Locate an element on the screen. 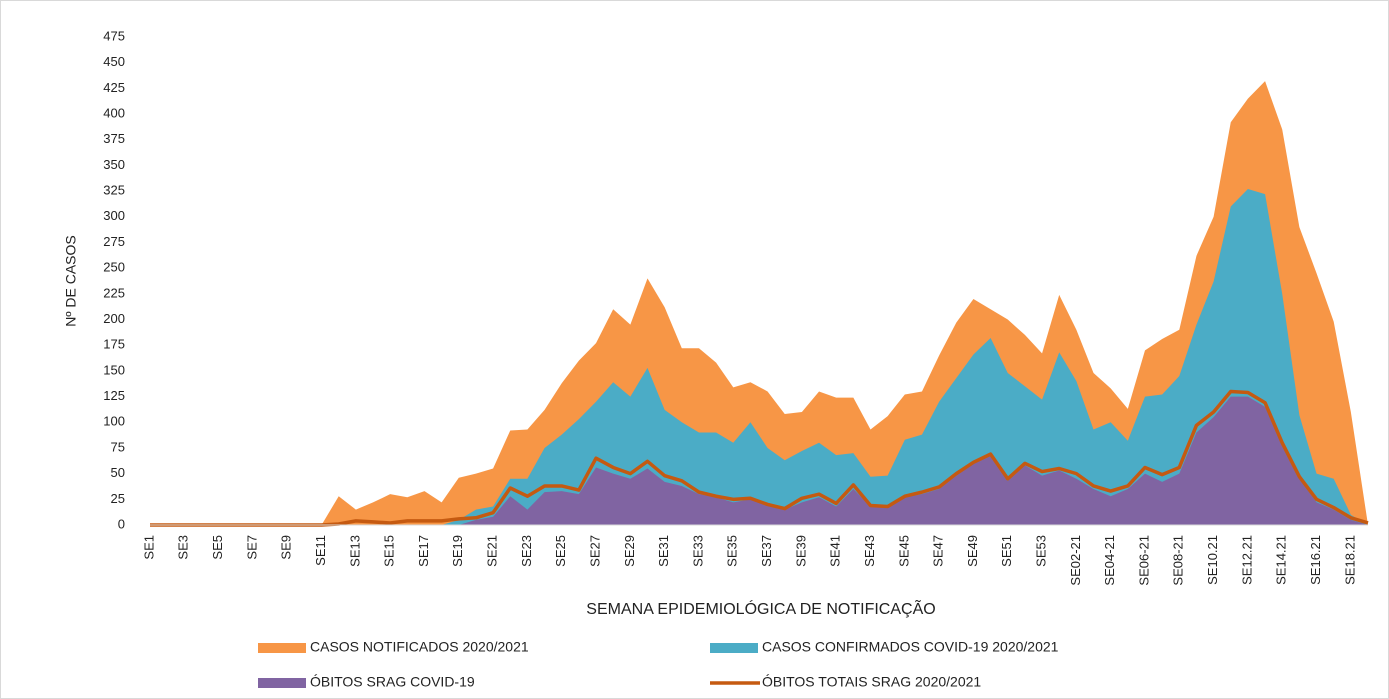  y-tick-label: 375 is located at coordinates (114, 138).